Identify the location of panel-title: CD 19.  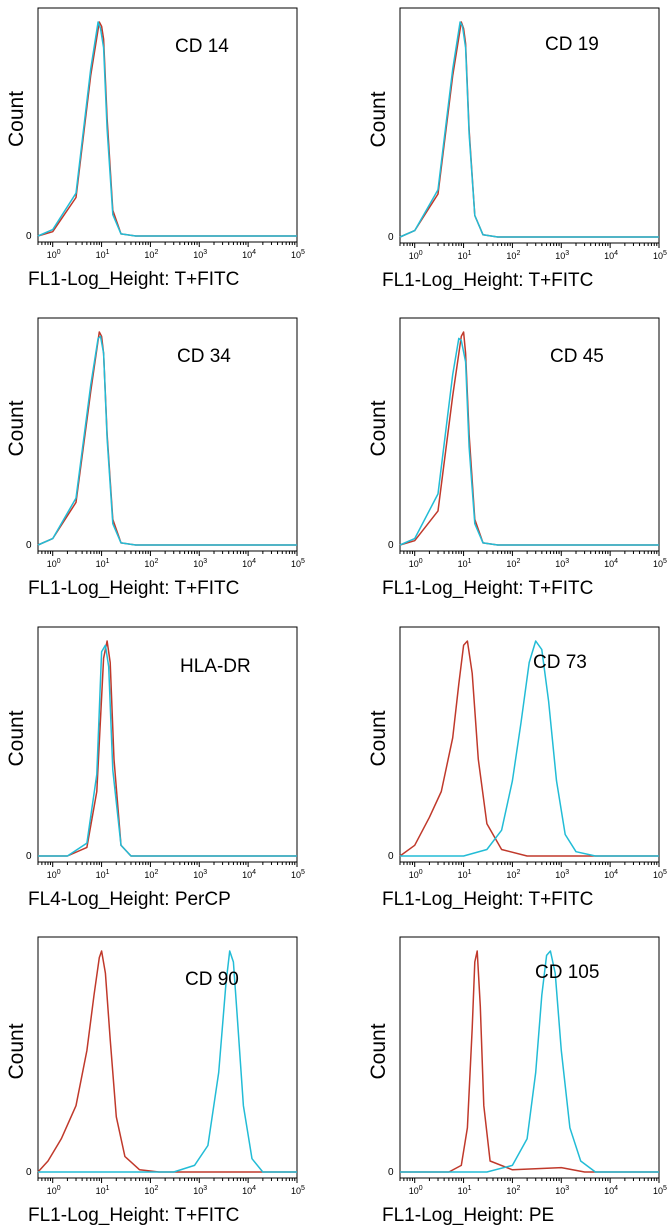
(572, 44).